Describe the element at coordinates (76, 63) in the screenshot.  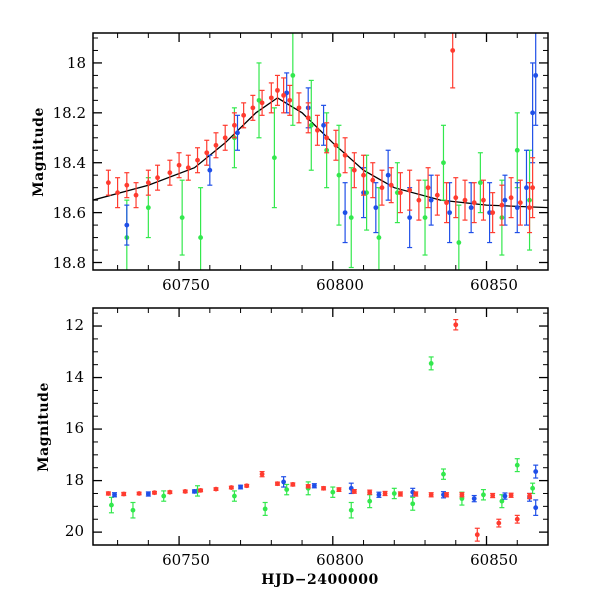
I see `top-y-tick-label-1: 18` at that location.